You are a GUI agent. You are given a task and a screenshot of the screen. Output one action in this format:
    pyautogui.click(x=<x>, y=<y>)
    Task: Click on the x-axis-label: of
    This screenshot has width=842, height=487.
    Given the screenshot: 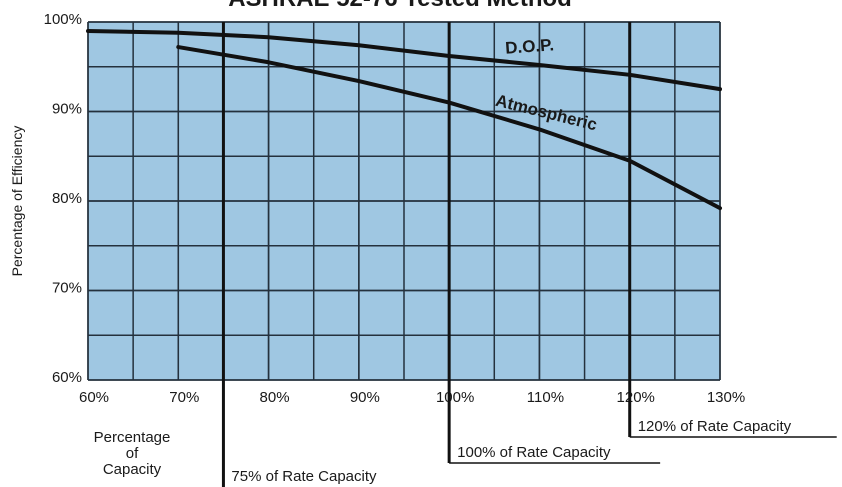 What is the action you would take?
    pyautogui.click(x=132, y=453)
    